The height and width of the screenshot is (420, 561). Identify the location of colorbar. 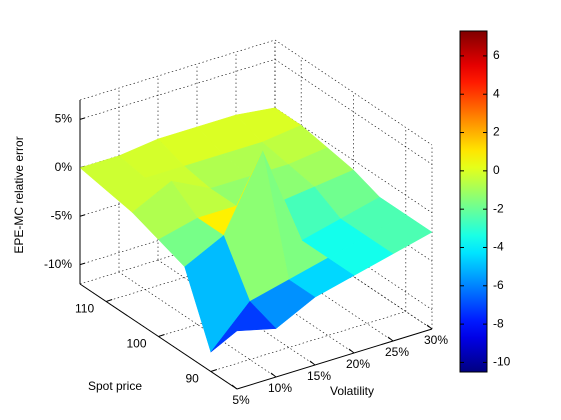
(473, 201).